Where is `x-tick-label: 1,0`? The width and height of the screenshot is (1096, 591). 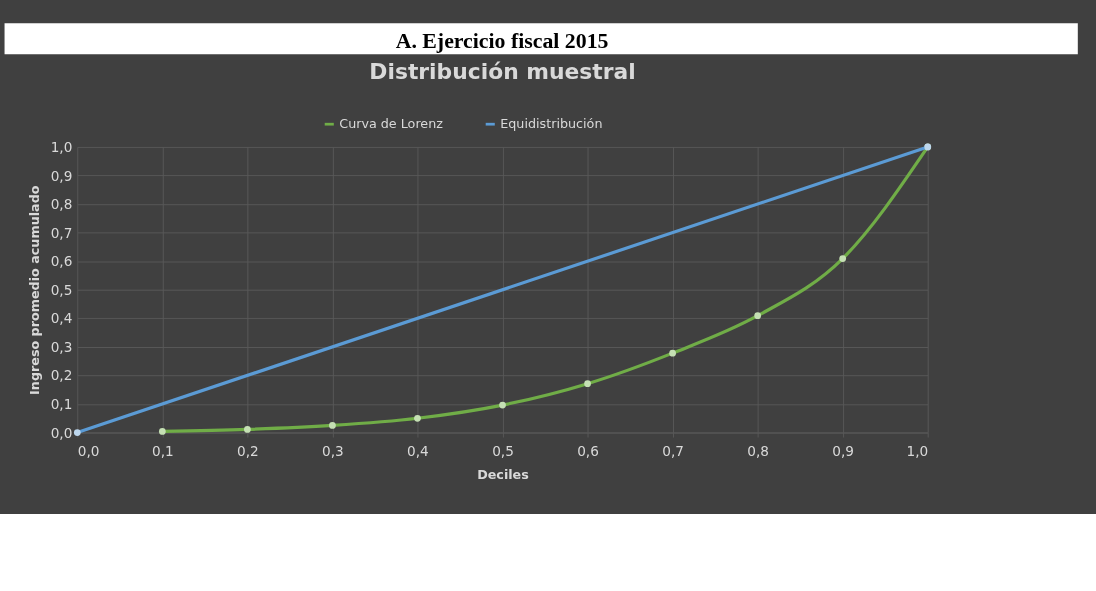 x-tick-label: 1,0 is located at coordinates (917, 450).